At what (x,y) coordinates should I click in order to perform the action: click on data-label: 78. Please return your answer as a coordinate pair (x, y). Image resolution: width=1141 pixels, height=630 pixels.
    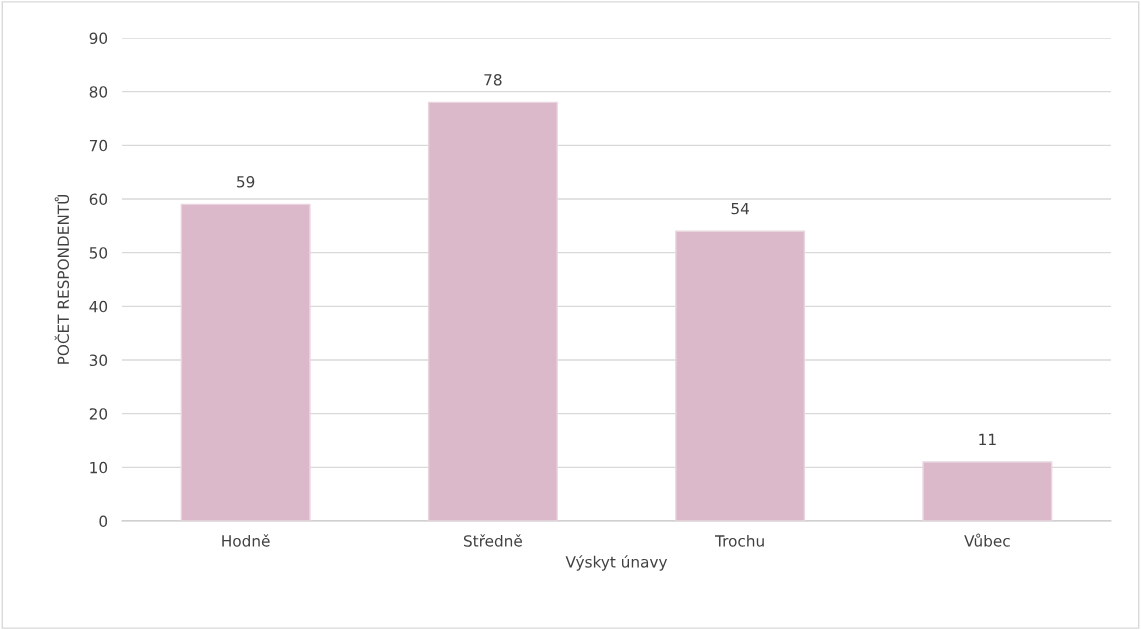
    Looking at the image, I should click on (493, 79).